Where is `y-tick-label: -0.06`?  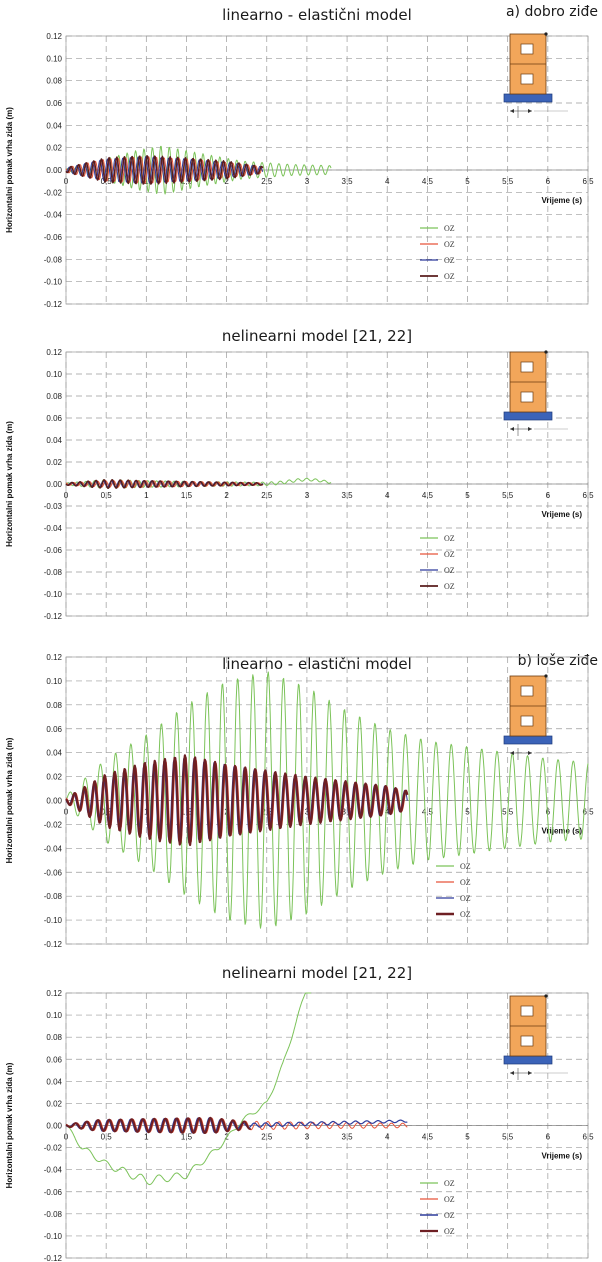
y-tick-label: -0.06 is located at coordinates (53, 550).